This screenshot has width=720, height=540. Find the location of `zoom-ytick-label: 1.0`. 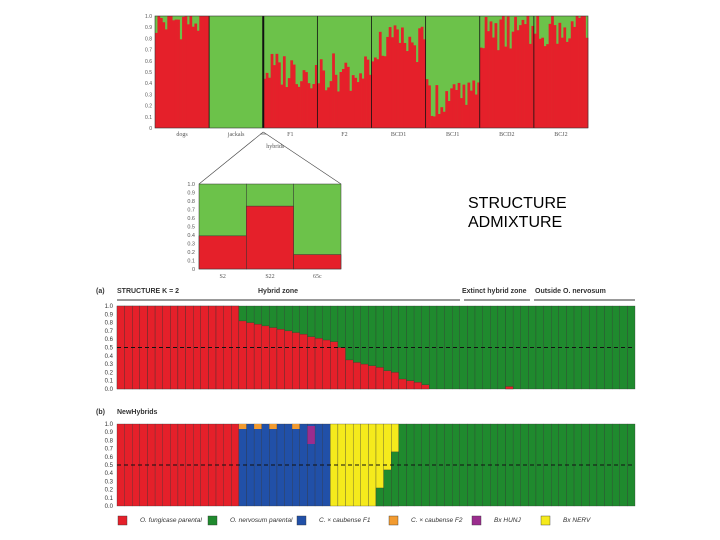

zoom-ytick-label: 1.0 is located at coordinates (191, 185).